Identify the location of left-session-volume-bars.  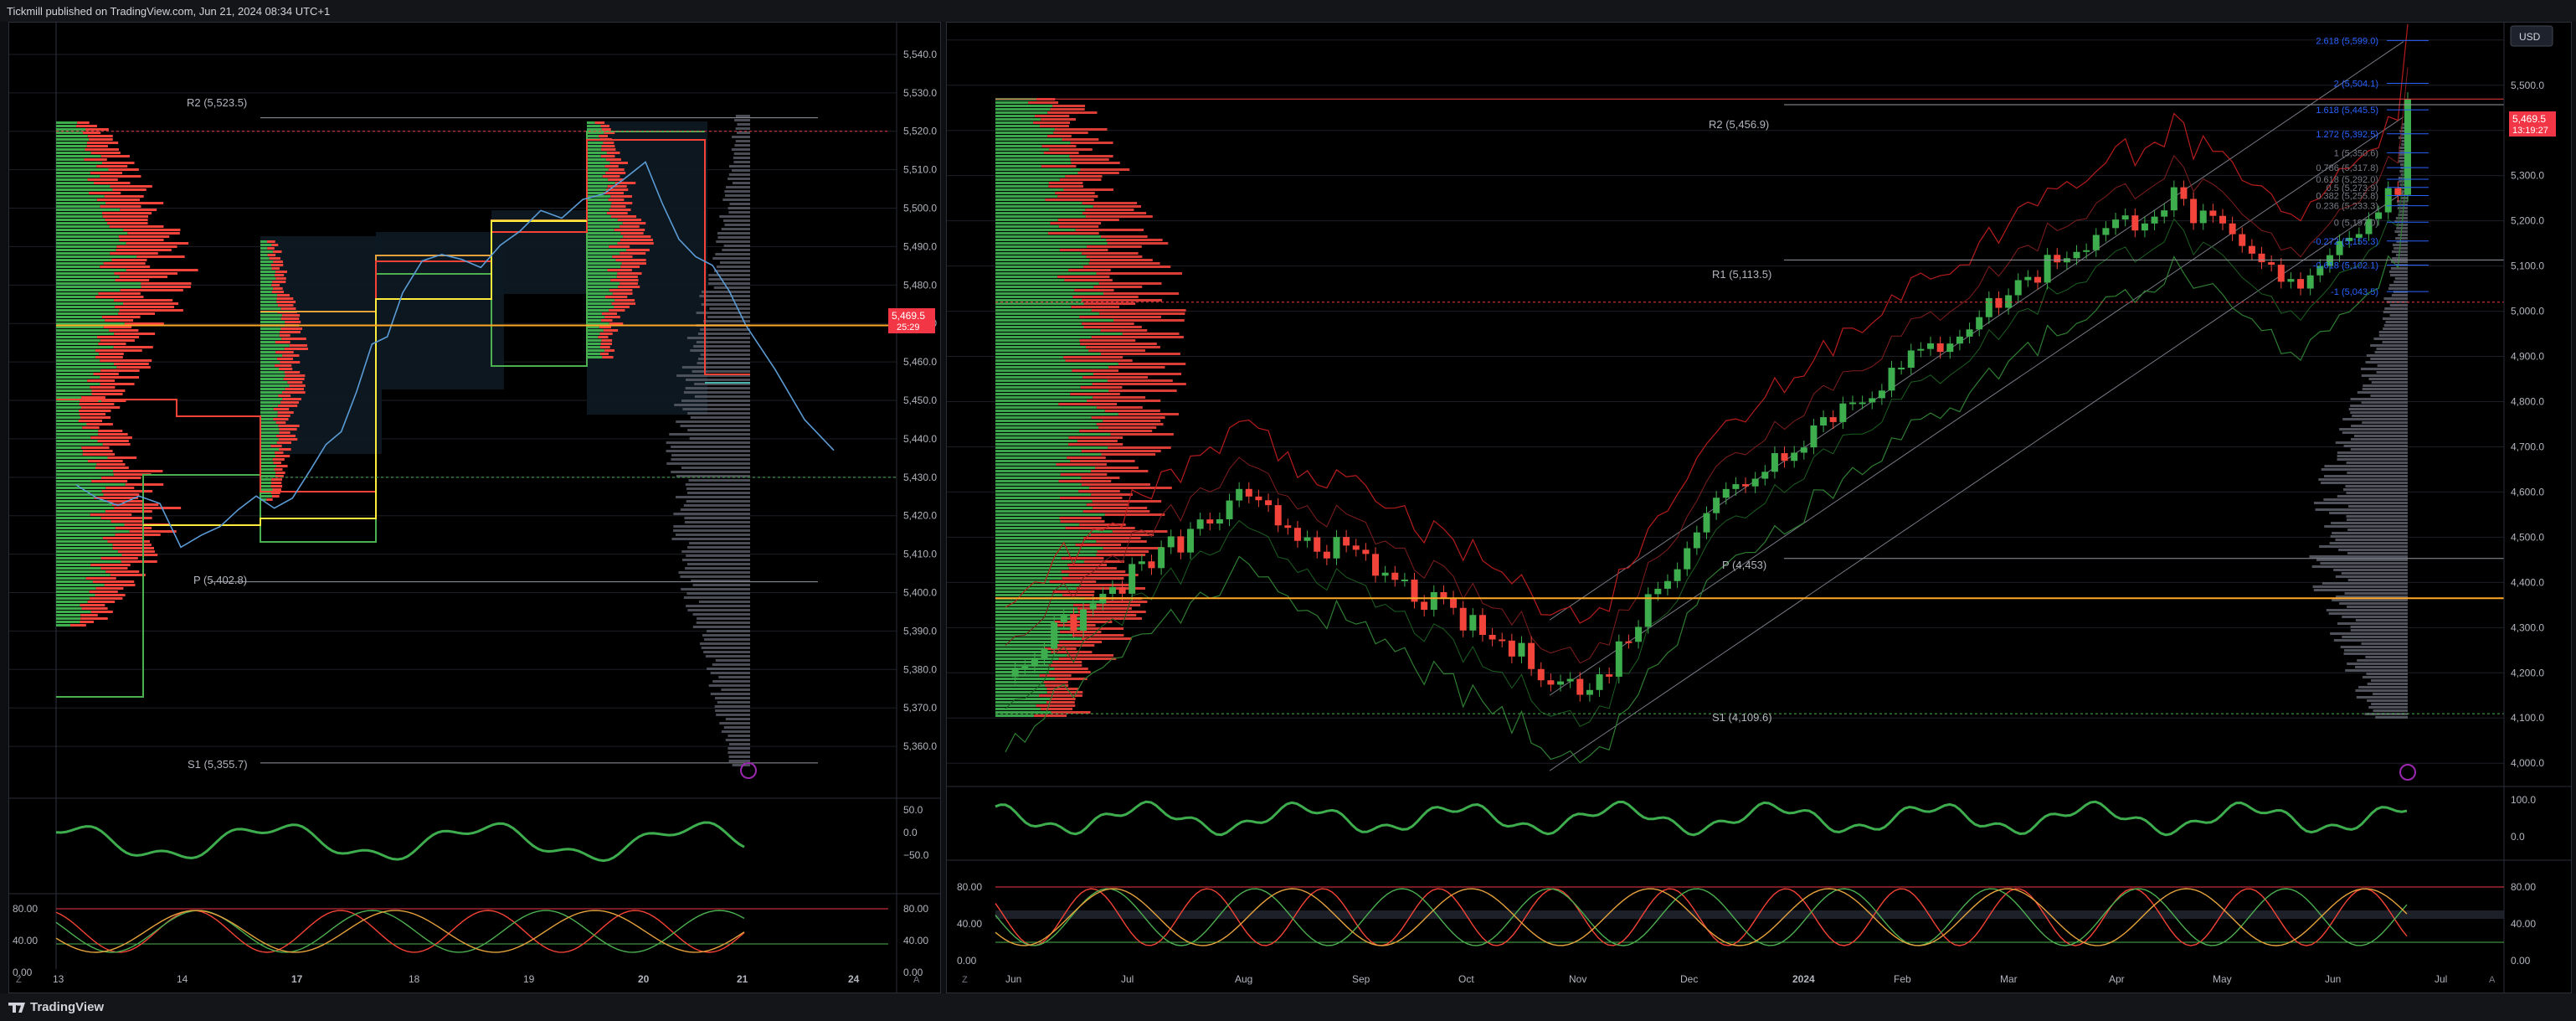
(708, 440).